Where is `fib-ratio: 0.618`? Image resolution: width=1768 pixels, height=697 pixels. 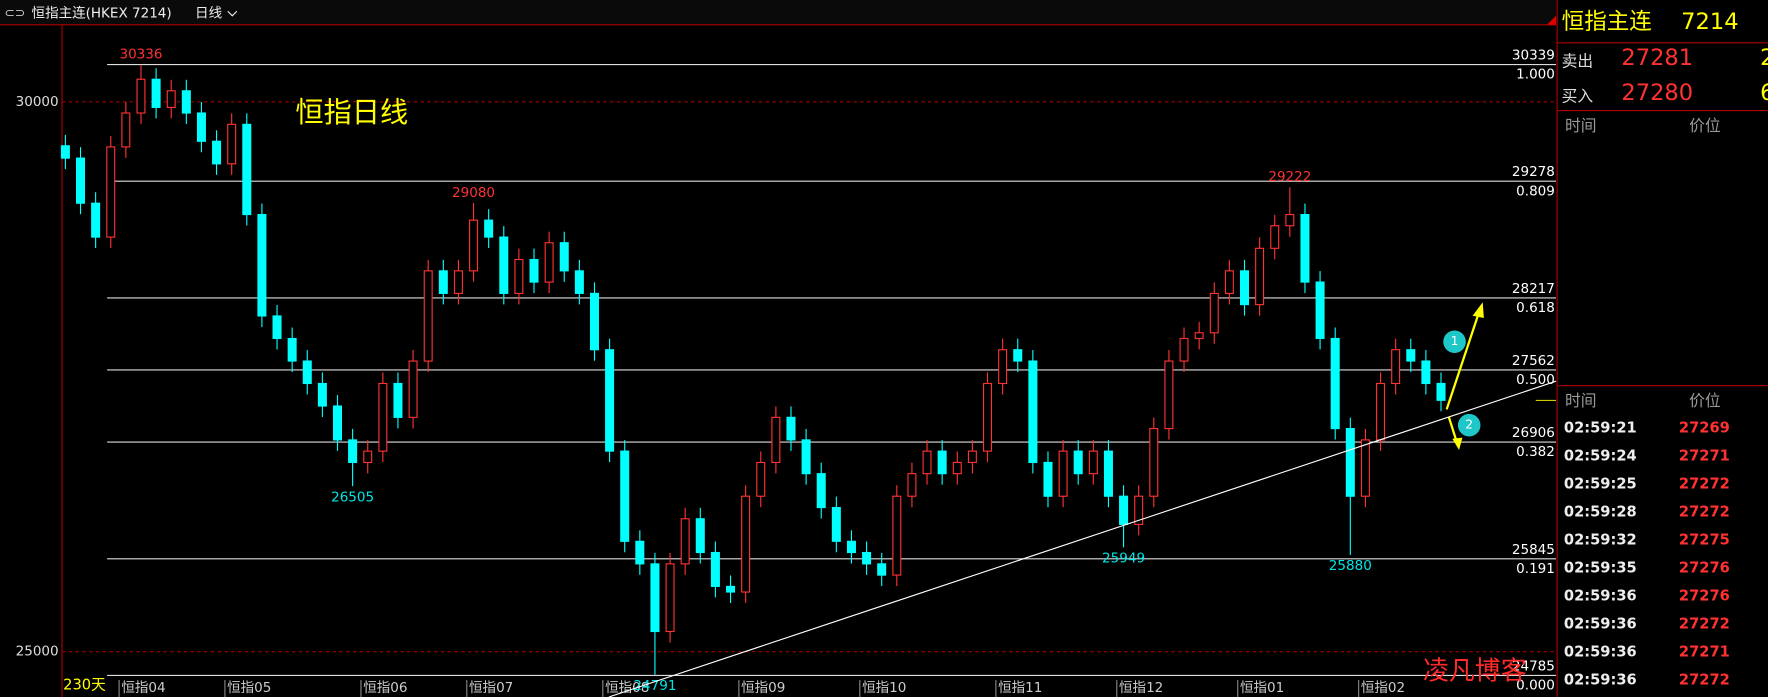 fib-ratio: 0.618 is located at coordinates (1535, 308).